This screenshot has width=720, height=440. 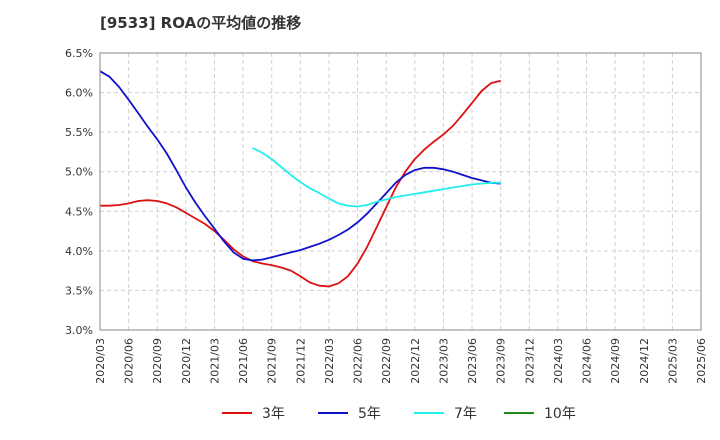 What do you see at coordinates (369, 414) in the screenshot?
I see `legend-label: 5年` at bounding box center [369, 414].